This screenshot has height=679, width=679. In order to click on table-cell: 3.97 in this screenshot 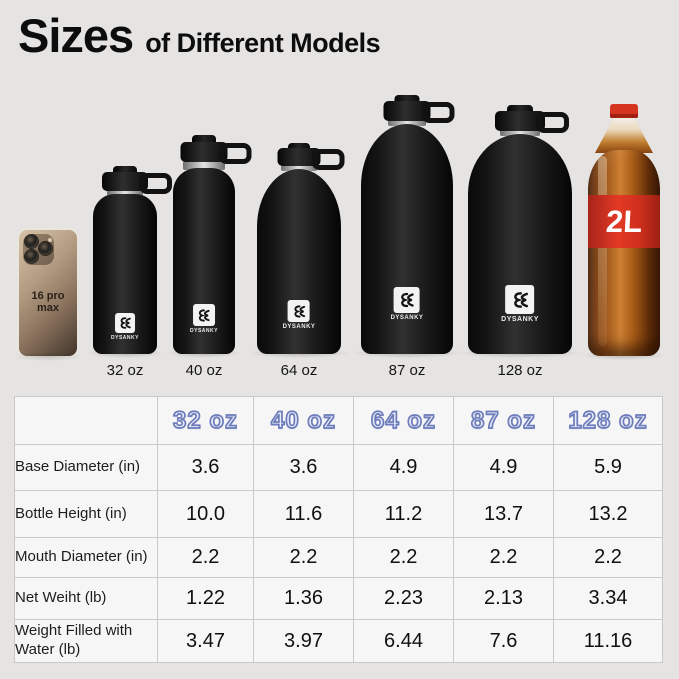, I will do `click(303, 641)`.